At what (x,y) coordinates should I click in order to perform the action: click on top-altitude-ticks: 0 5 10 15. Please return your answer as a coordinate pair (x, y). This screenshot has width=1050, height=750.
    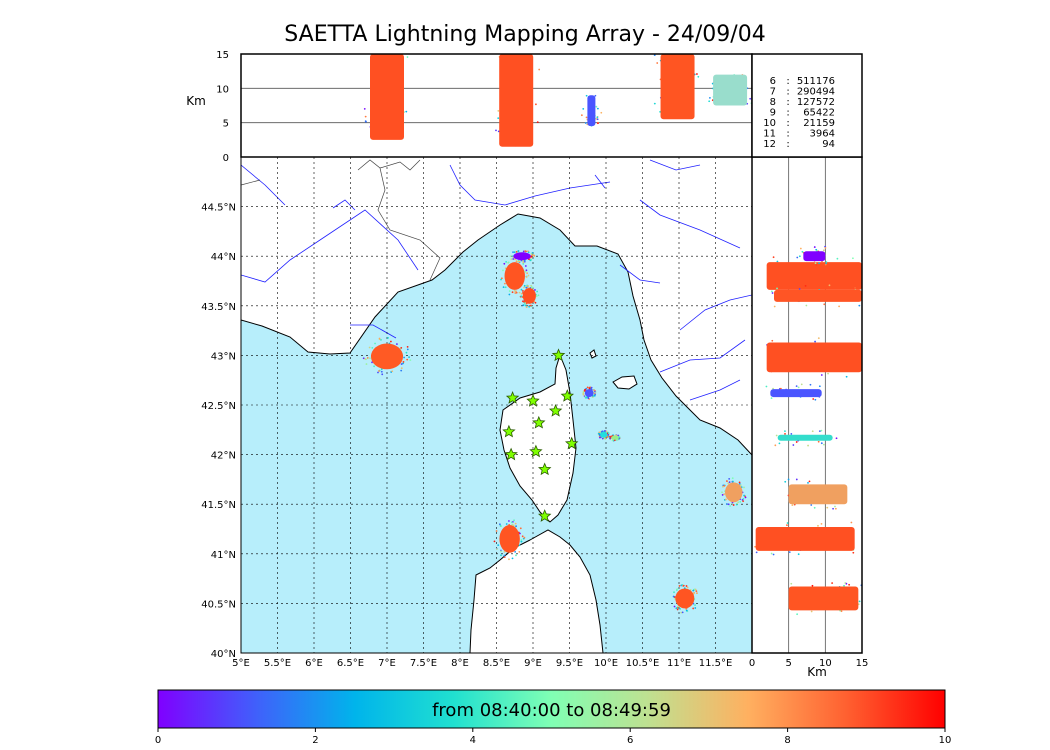
    Looking at the image, I should click on (222, 107).